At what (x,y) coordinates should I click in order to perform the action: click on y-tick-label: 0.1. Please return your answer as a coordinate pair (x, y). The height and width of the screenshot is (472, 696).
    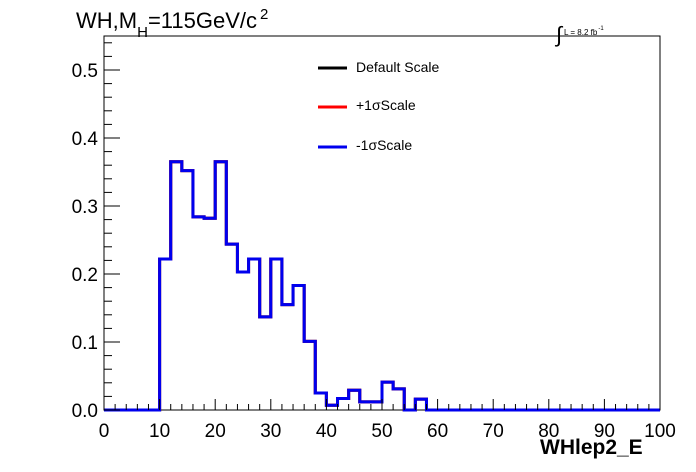
    Looking at the image, I should click on (85, 343).